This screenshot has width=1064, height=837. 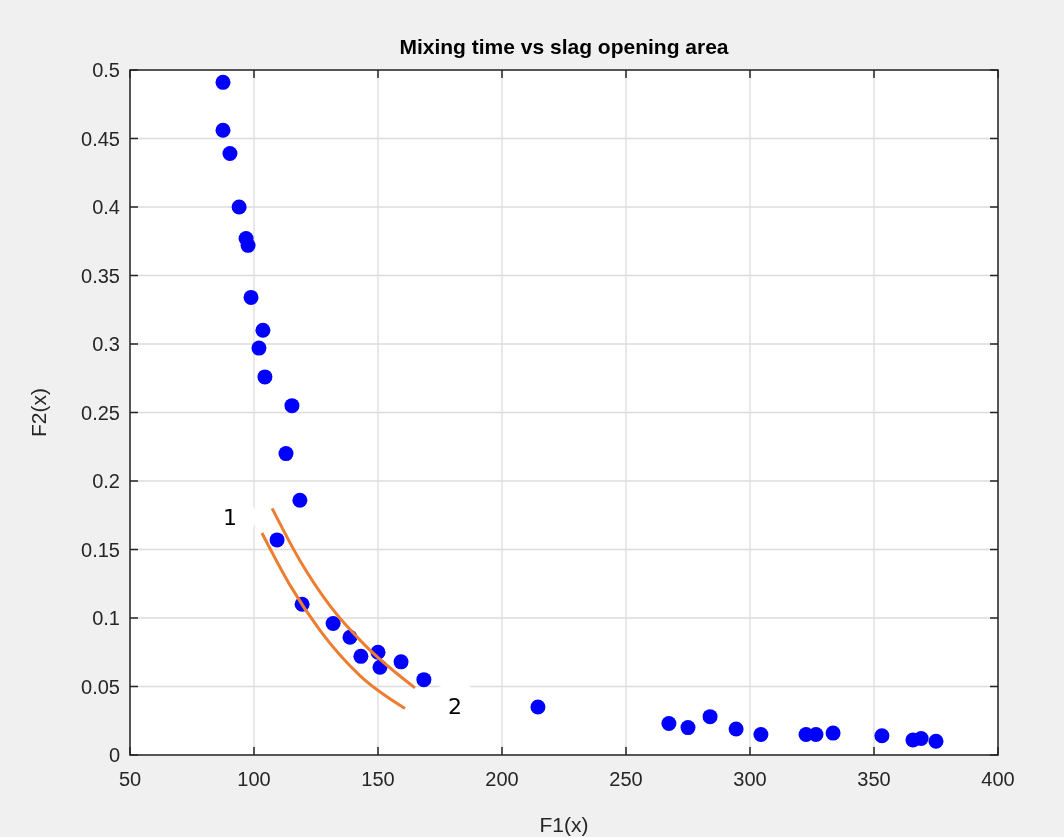 I want to click on y-tick-label: 0.5, so click(x=106, y=70).